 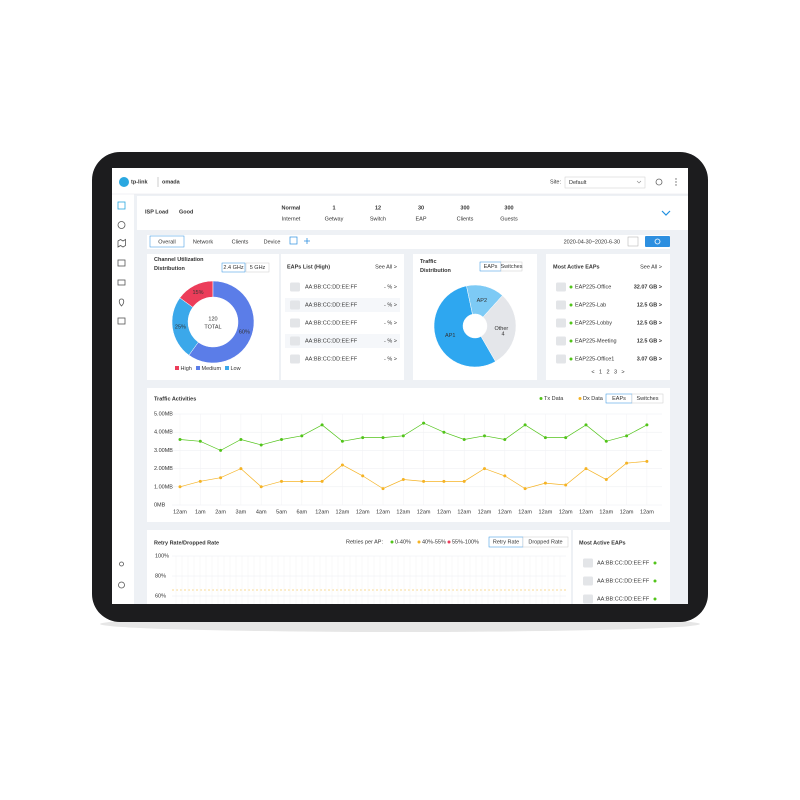 What do you see at coordinates (648, 287) in the screenshot?
I see `eap-value: 32.07 GB >` at bounding box center [648, 287].